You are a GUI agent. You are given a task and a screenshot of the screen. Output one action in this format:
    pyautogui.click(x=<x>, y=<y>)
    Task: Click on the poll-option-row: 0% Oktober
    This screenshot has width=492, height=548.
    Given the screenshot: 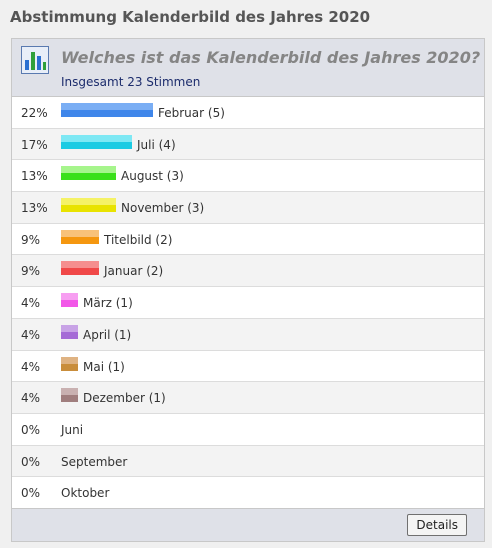 What is the action you would take?
    pyautogui.click(x=248, y=493)
    